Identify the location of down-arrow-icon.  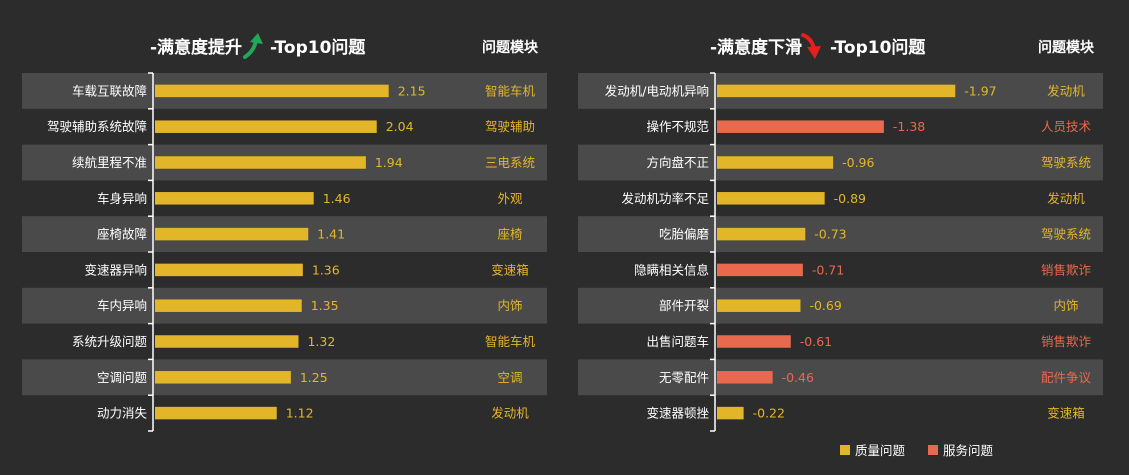
(811, 46).